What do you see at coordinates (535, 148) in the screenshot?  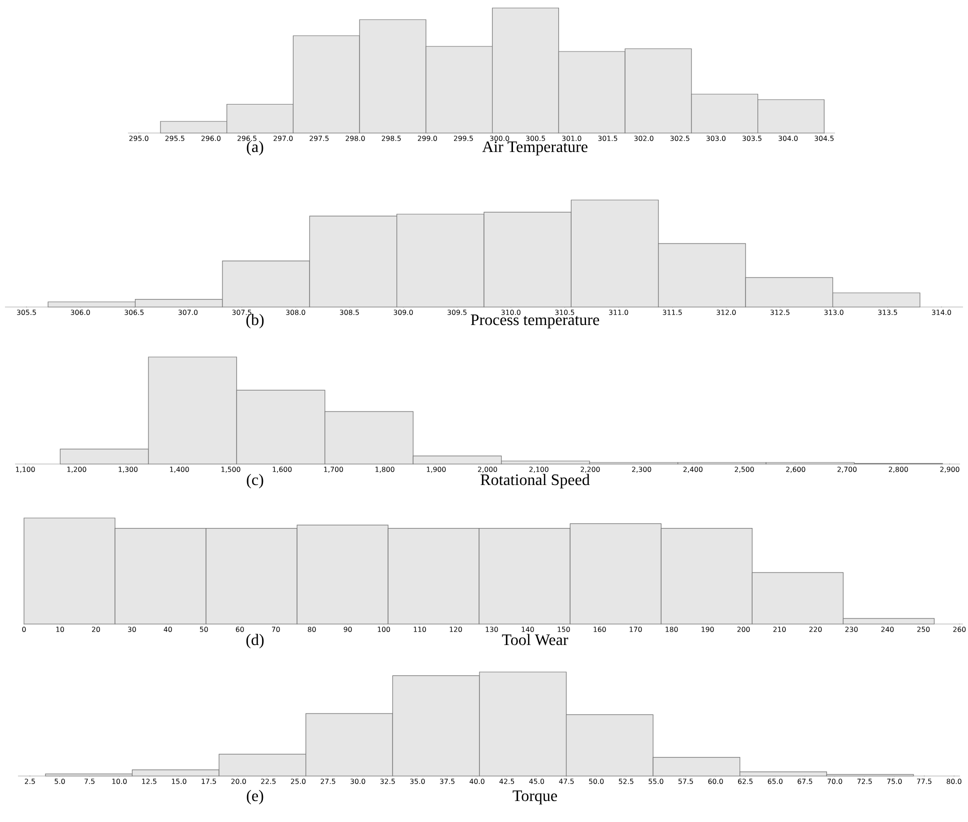 I see `x-axis-title: Air Temperature` at bounding box center [535, 148].